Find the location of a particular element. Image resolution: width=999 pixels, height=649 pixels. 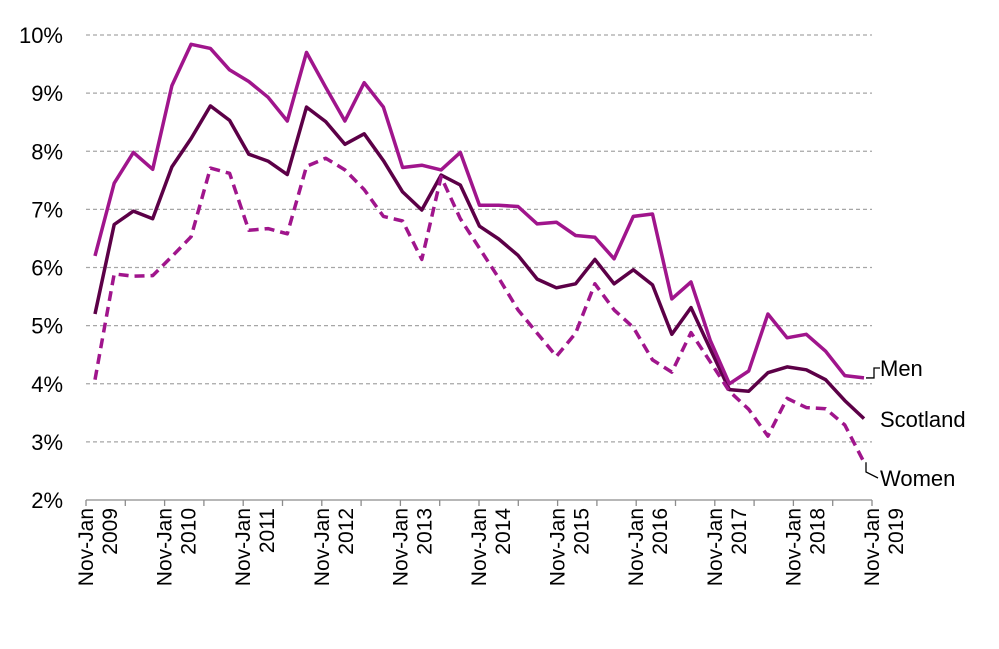

x-tick-label-year: 2013 is located at coordinates (424, 531).